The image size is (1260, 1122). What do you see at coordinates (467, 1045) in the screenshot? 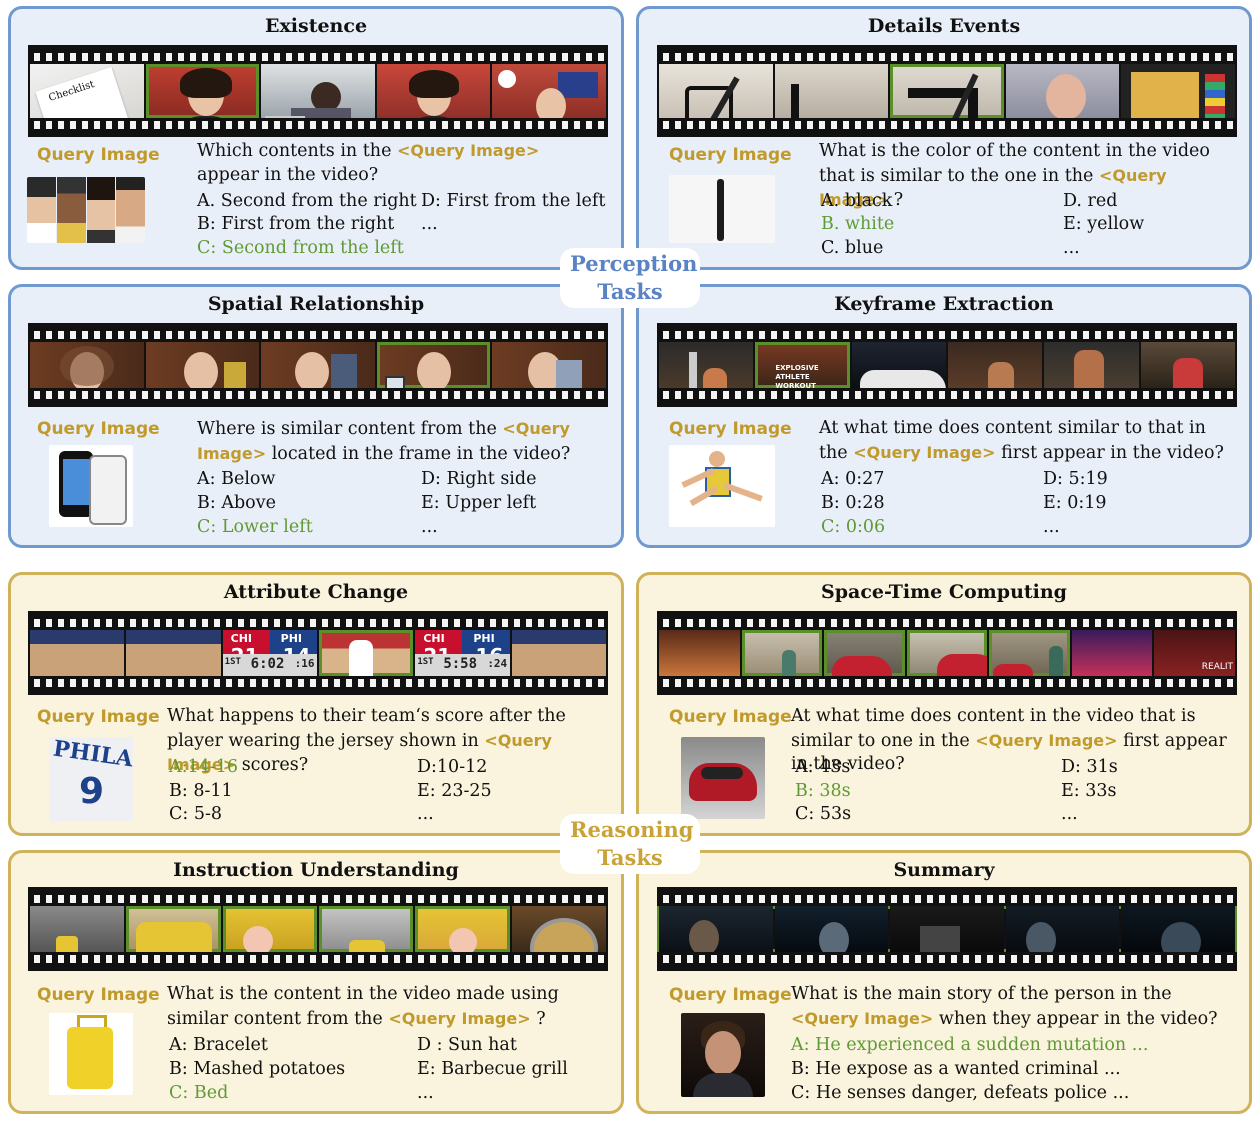
I see `option-d: D : Sun hat` at bounding box center [467, 1045].